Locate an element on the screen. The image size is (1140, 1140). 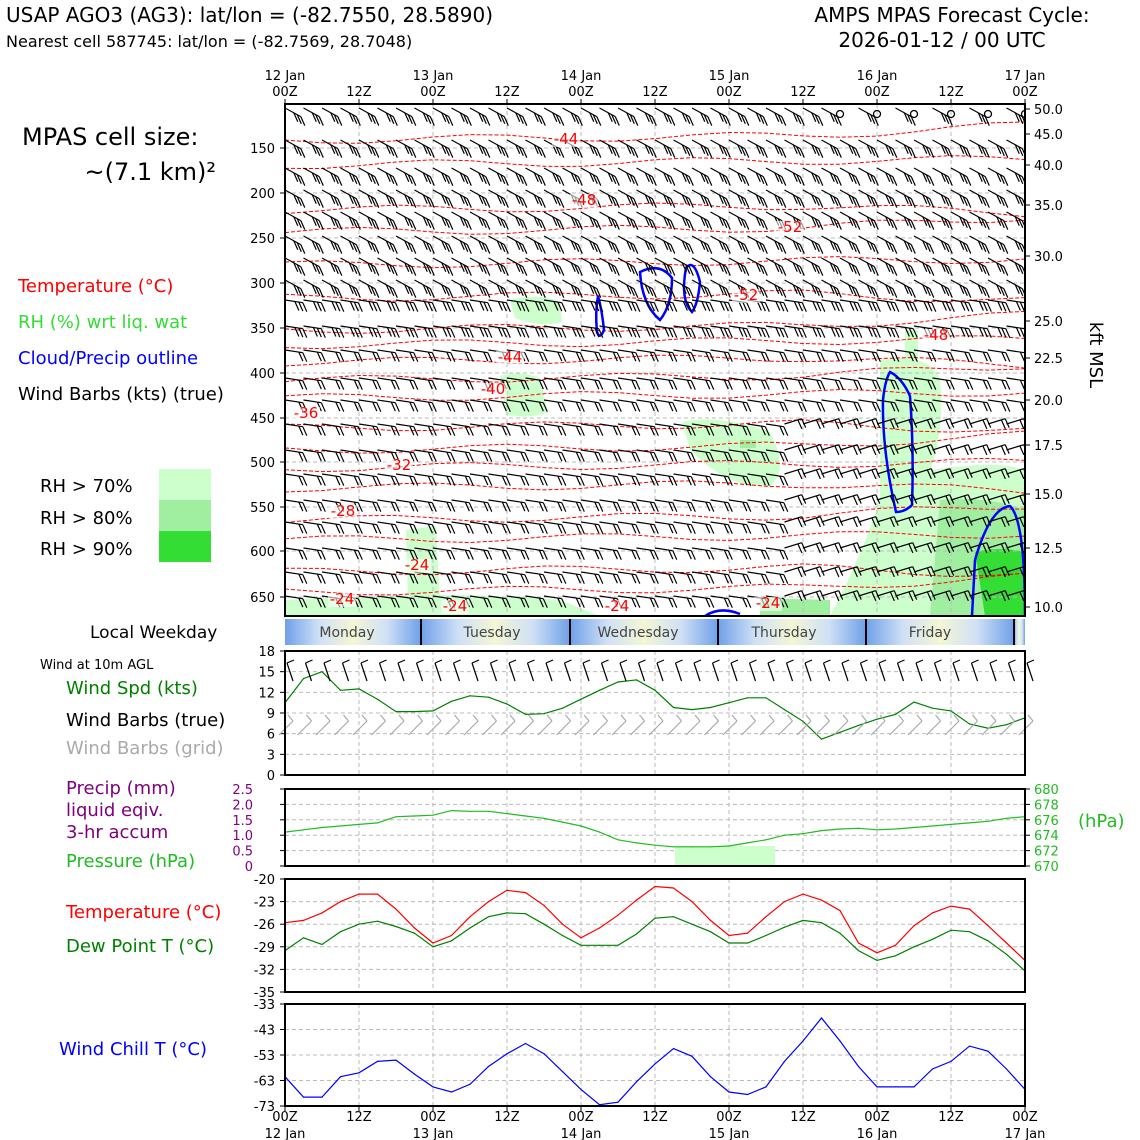
bottom-hour-label: 00Z is located at coordinates (285, 1117).